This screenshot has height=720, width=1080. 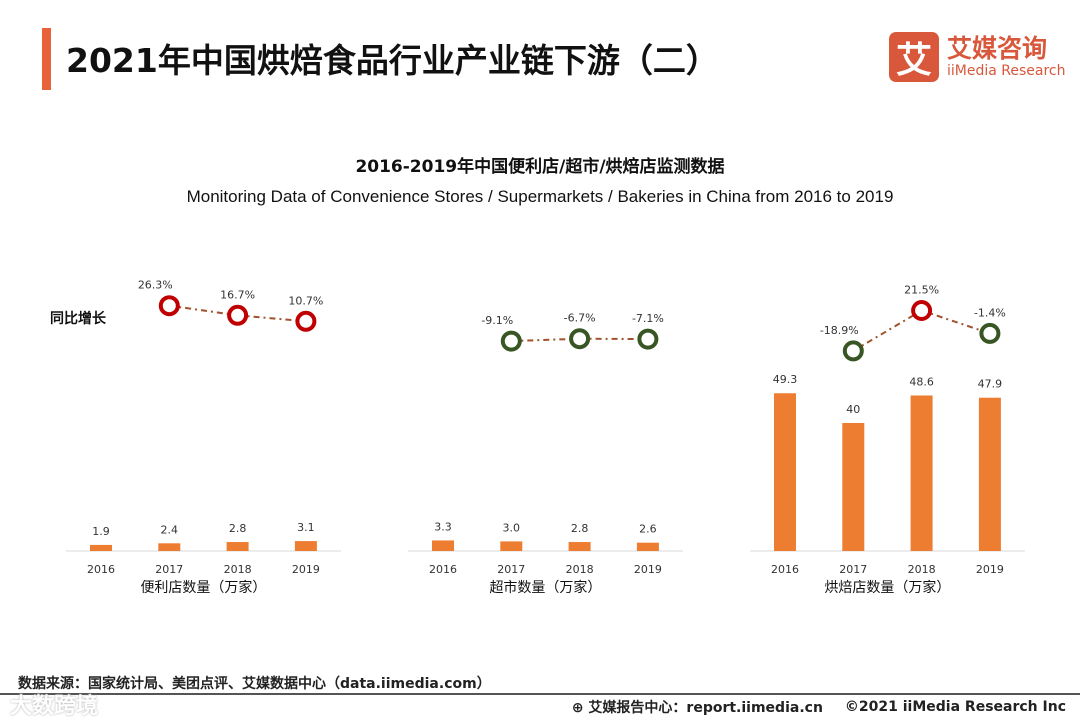 What do you see at coordinates (648, 318) in the screenshot?
I see `growth-value-label: -7.1%` at bounding box center [648, 318].